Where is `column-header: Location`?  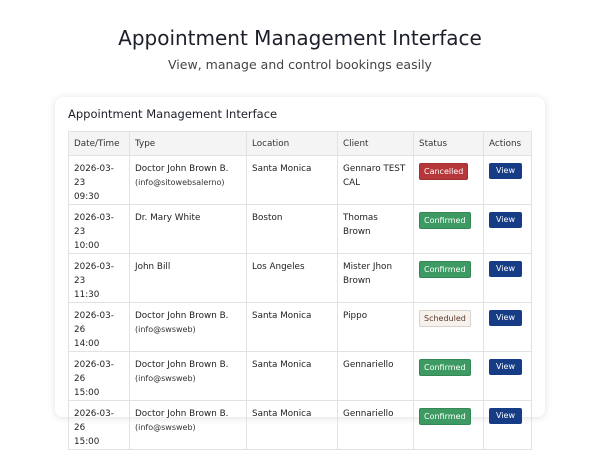 column-header: Location is located at coordinates (292, 143).